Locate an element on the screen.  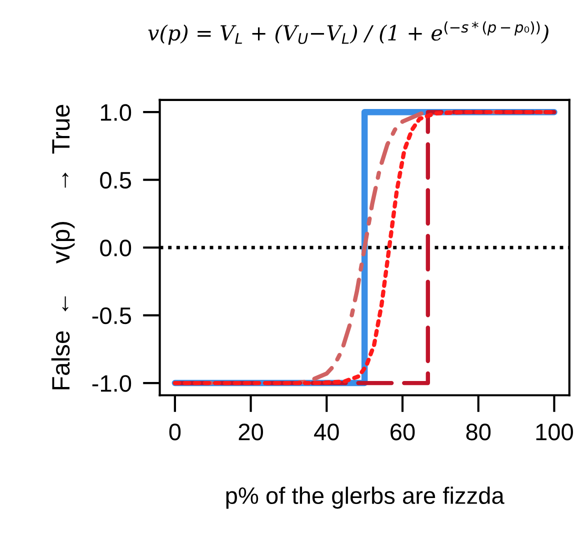
y-tick-label: 0.5 is located at coordinates (116, 180).